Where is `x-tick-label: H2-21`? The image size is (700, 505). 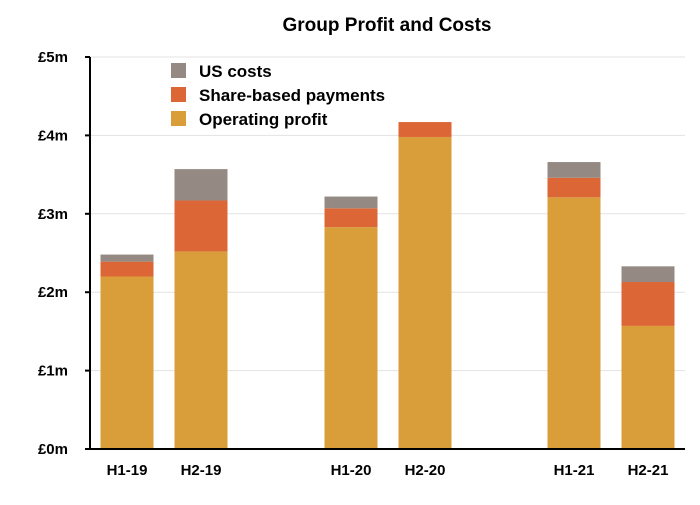 x-tick-label: H2-21 is located at coordinates (648, 470).